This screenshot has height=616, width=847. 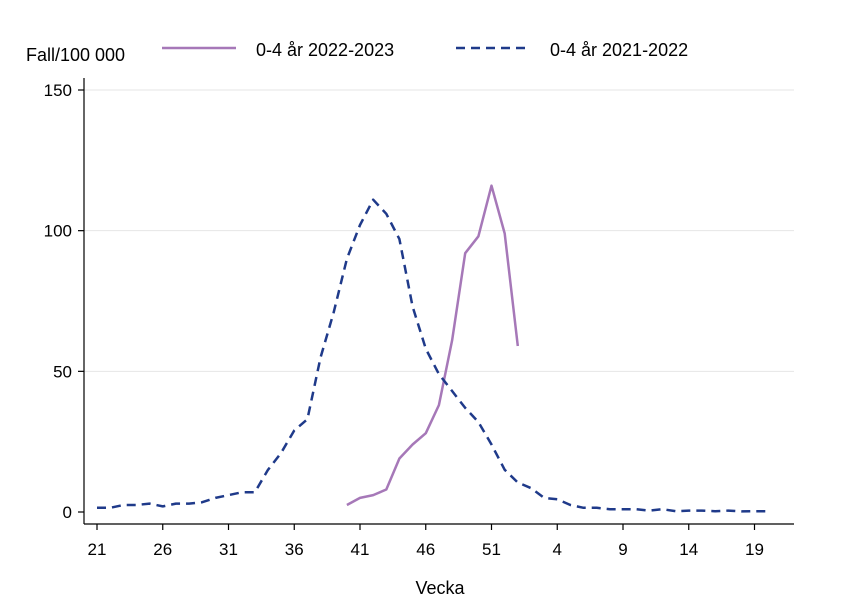 What do you see at coordinates (62, 371) in the screenshot?
I see `y-tick-label-50: 50` at bounding box center [62, 371].